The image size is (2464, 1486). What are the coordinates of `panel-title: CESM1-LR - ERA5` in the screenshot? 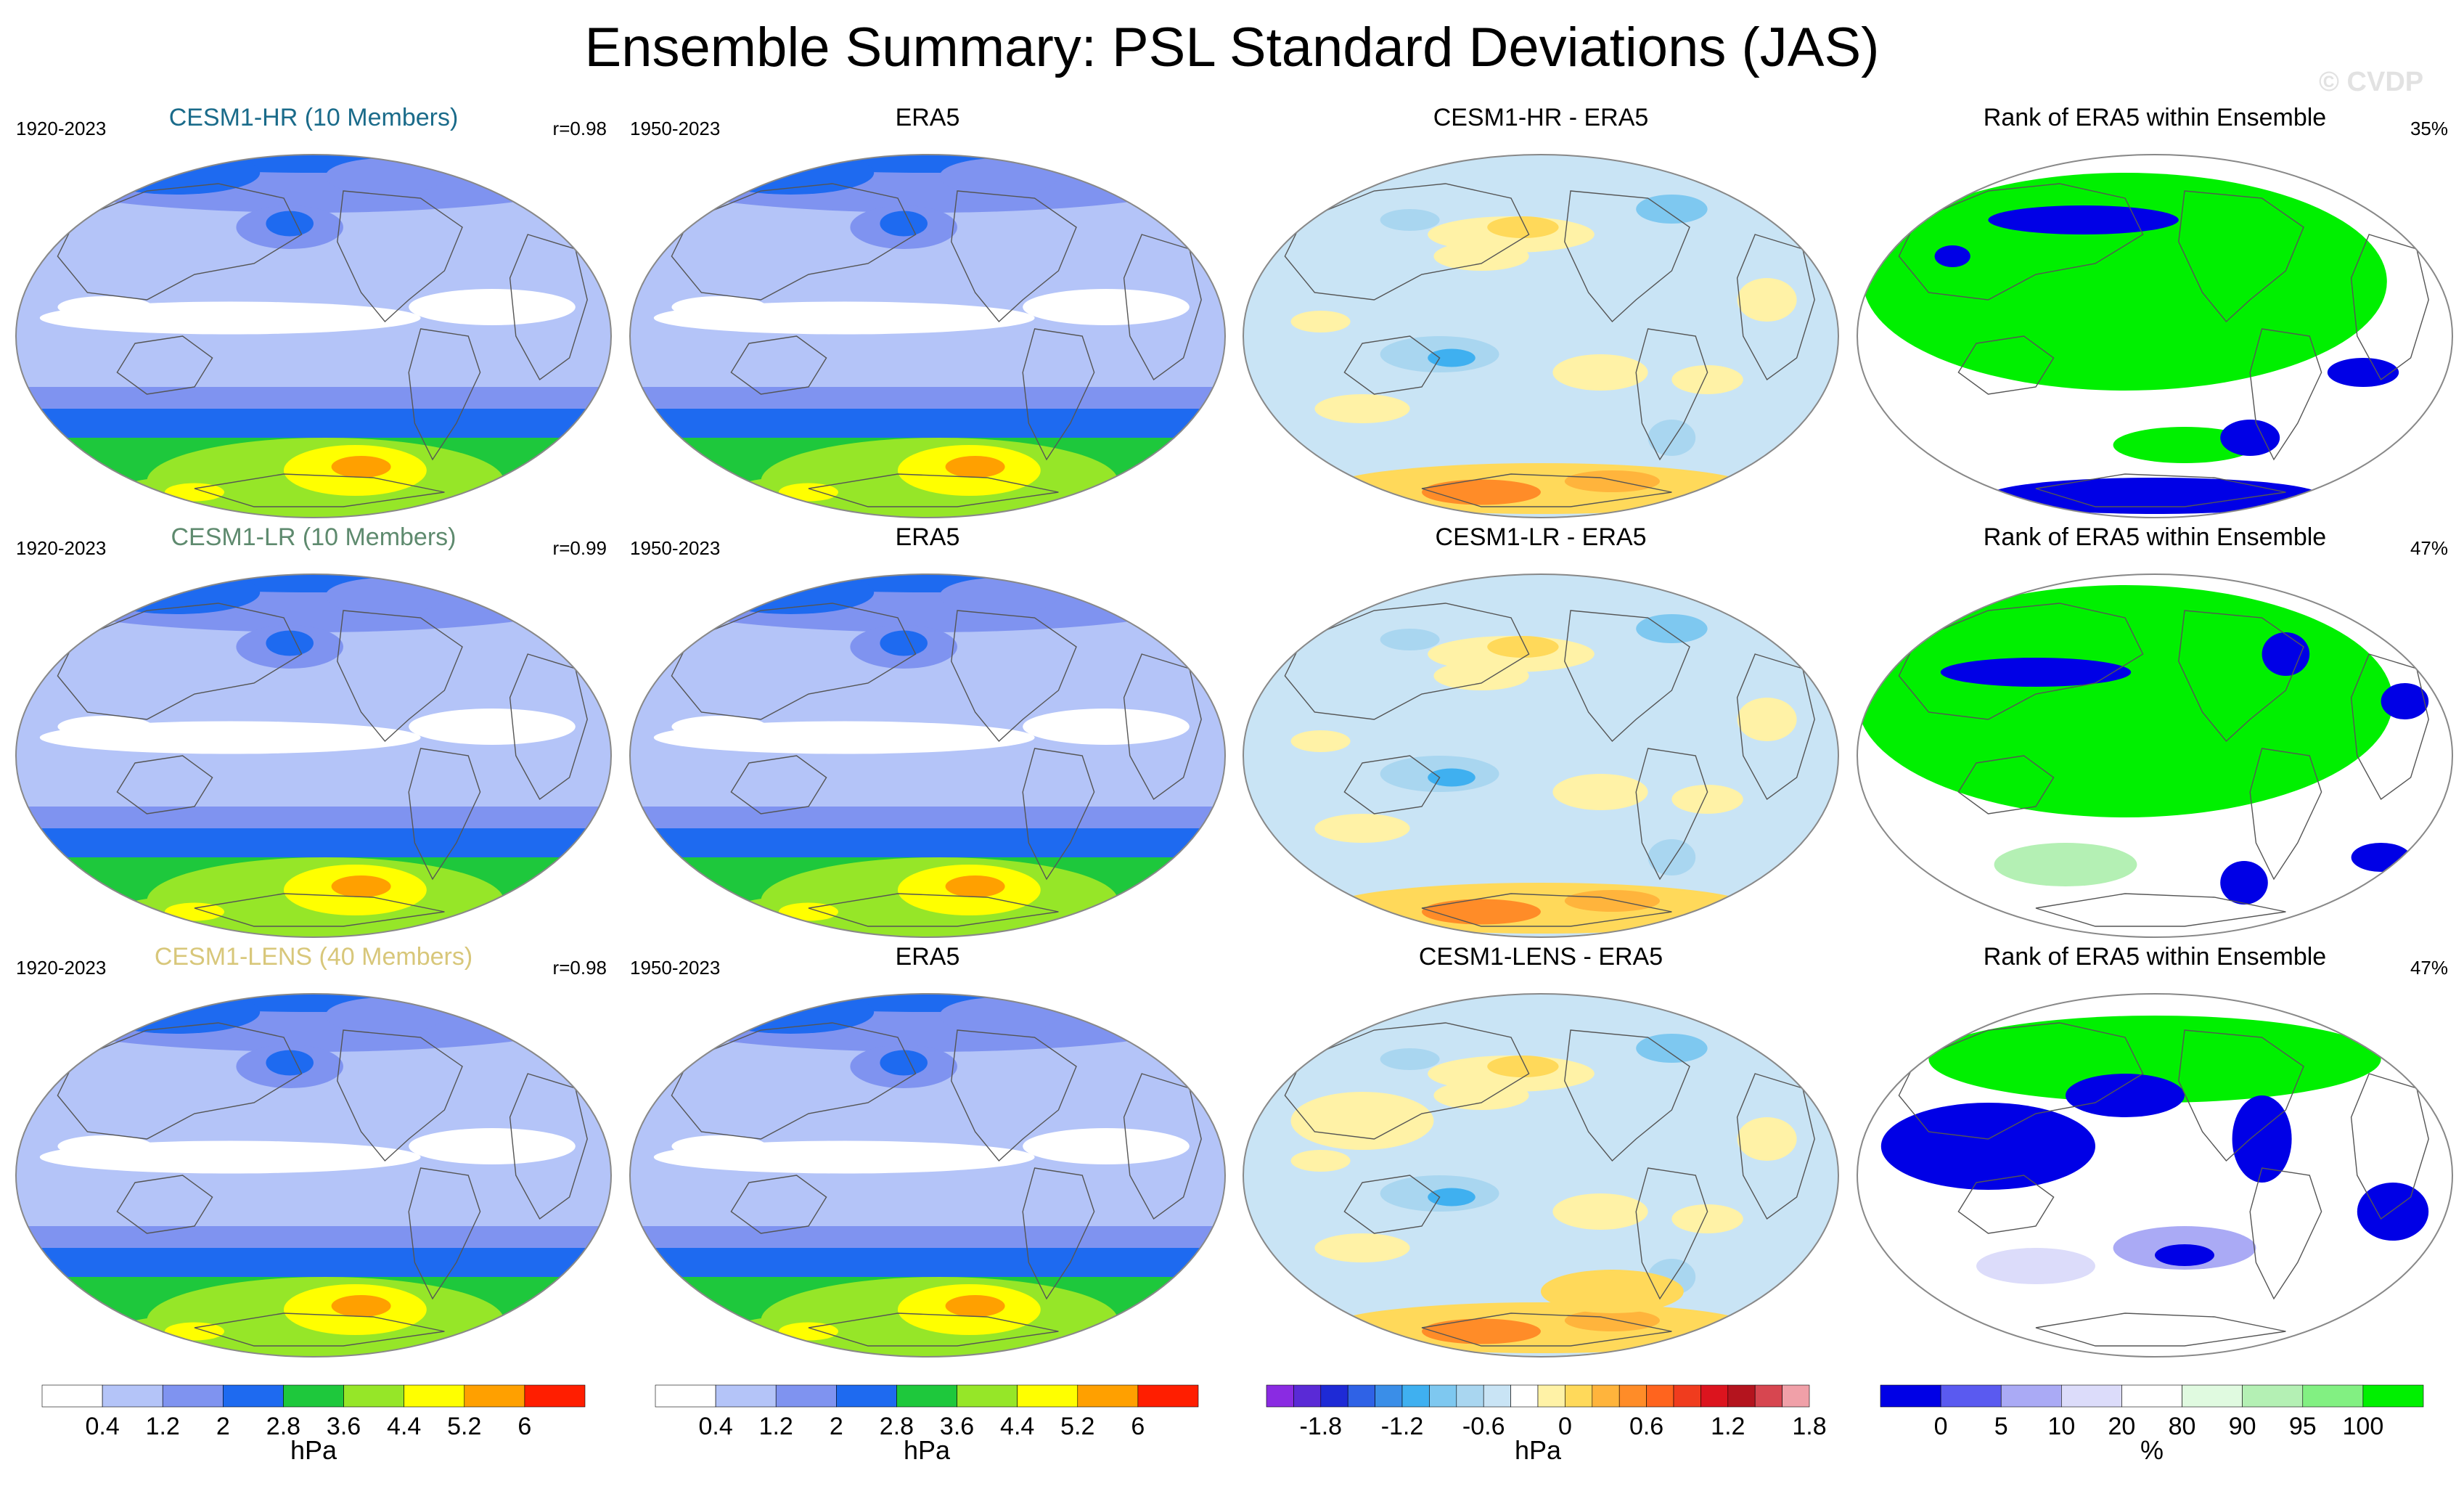 It's located at (1541, 537).